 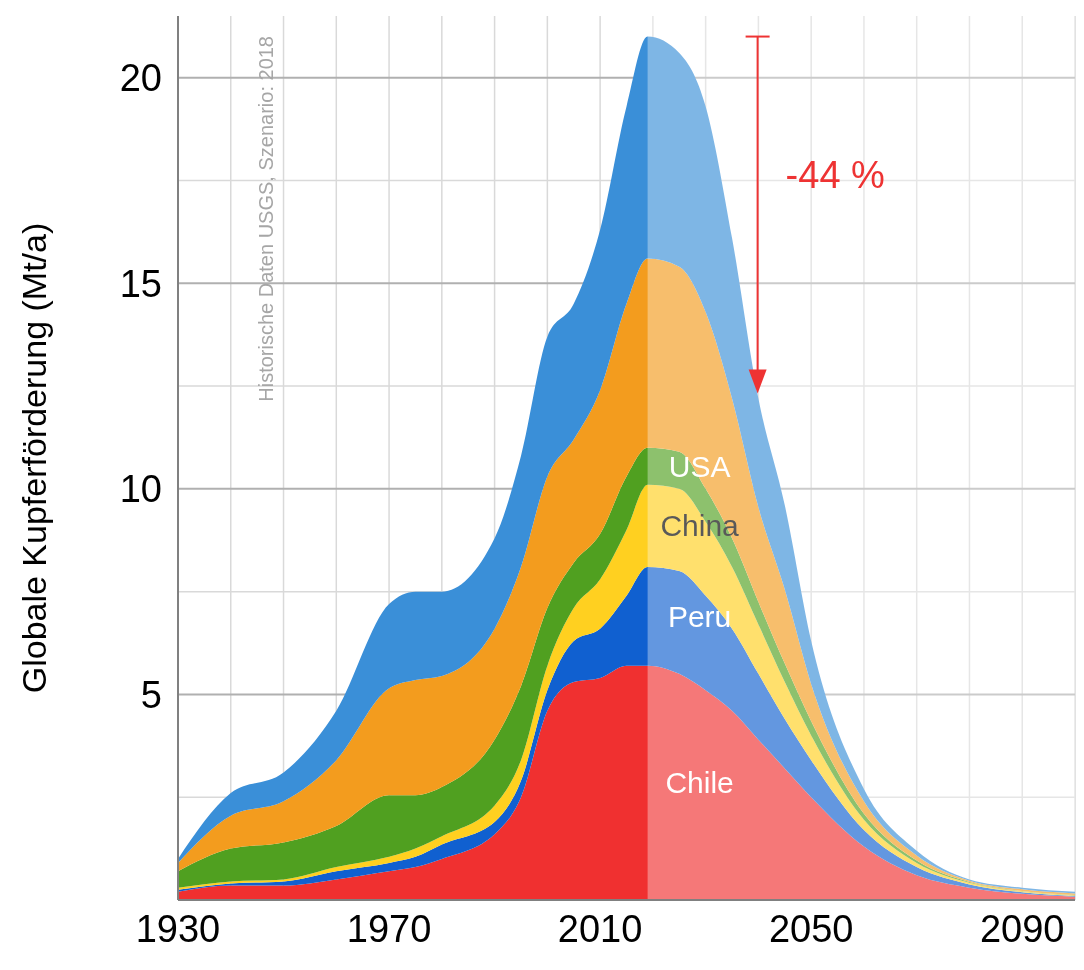 I want to click on y-tick-label: 20, so click(x=140, y=77).